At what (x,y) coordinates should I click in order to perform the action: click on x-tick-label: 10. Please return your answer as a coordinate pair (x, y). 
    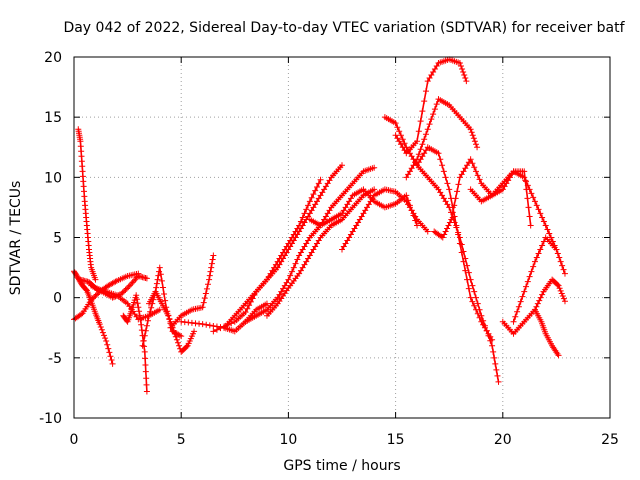
    Looking at the image, I should click on (288, 440).